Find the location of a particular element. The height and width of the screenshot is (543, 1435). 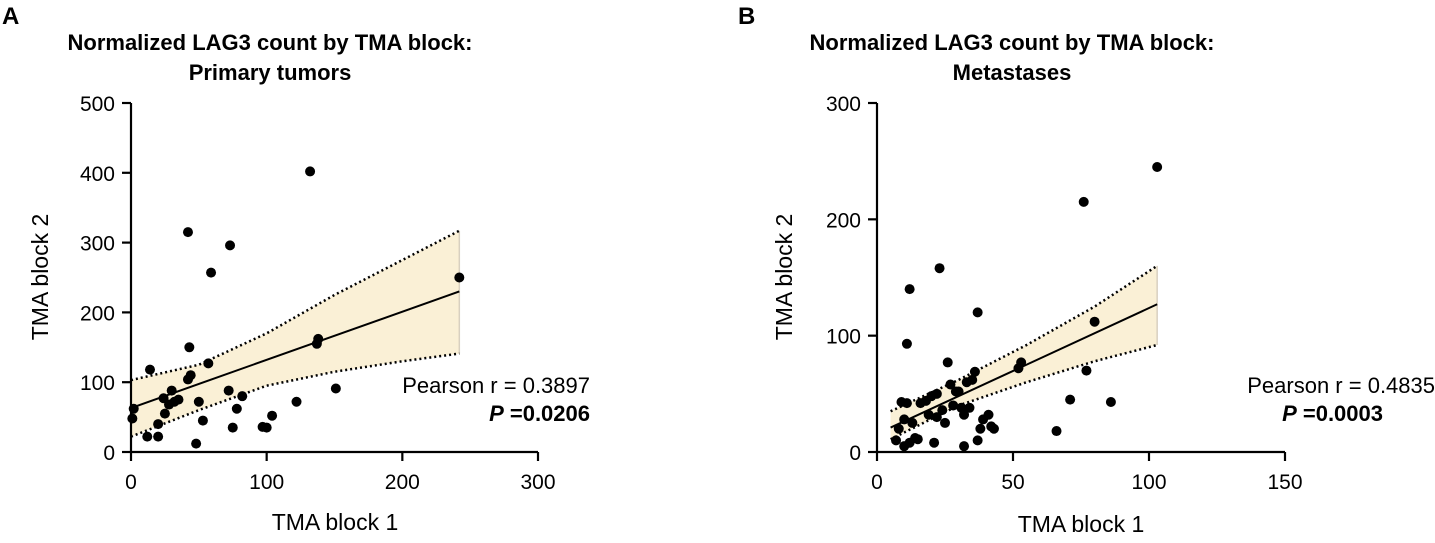

chart-b-ci-upper-line is located at coordinates (1024, 338).